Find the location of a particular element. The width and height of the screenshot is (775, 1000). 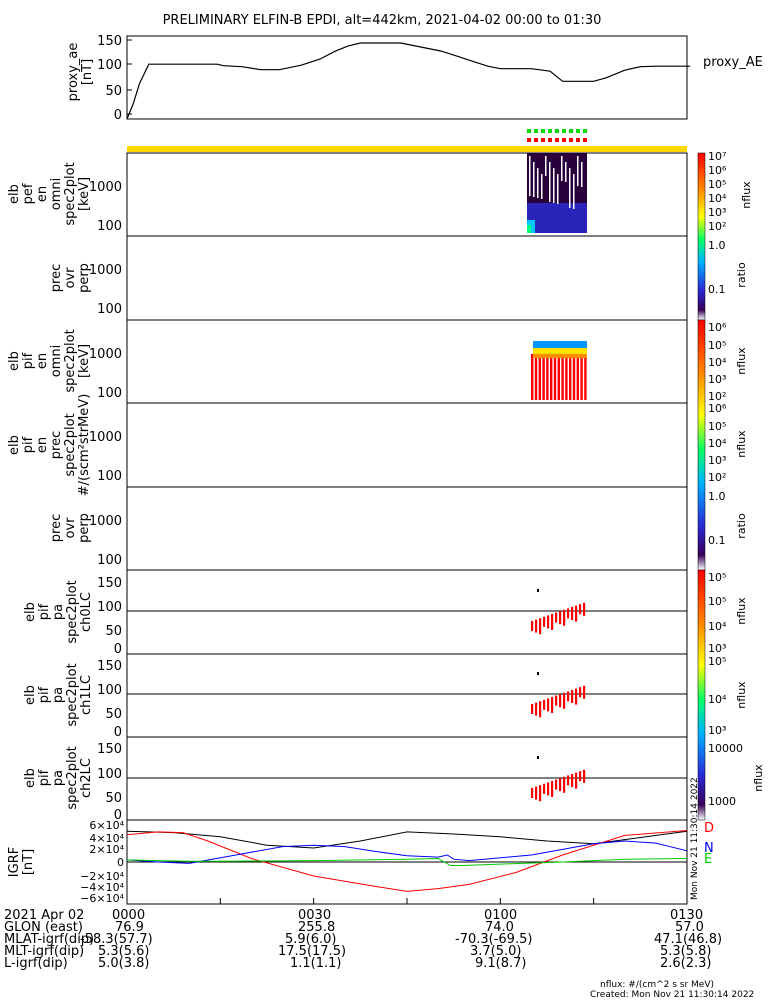

panel3-ylabel-line: pif is located at coordinates (28, 360).